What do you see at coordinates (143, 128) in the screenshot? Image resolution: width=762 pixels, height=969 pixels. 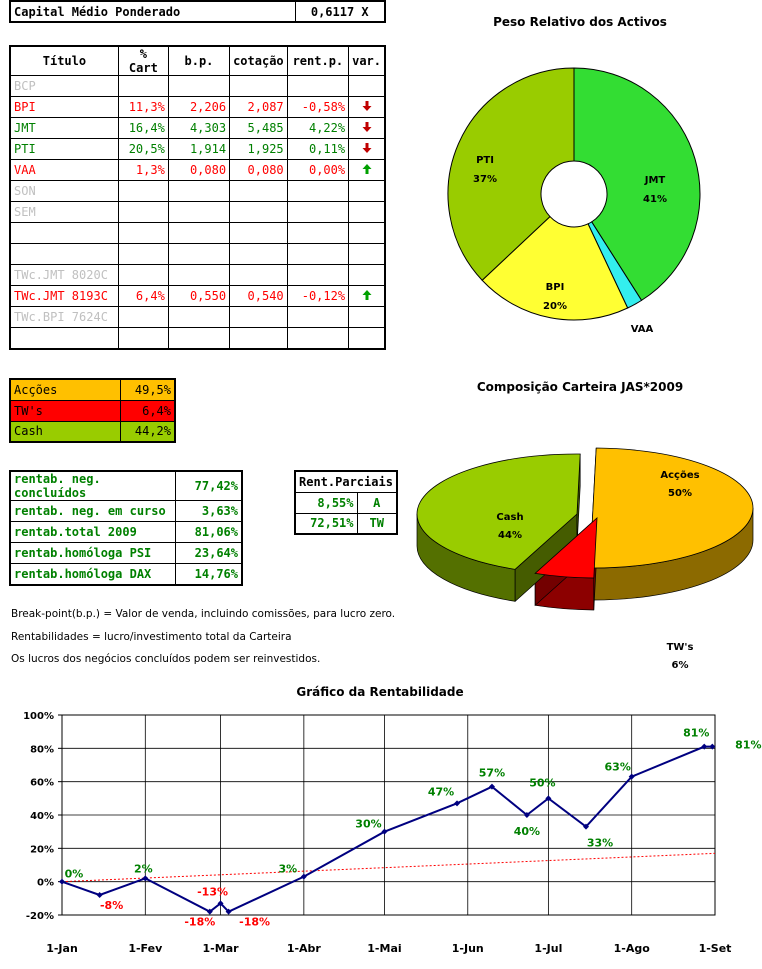 I see `row-cart: 16,4%` at bounding box center [143, 128].